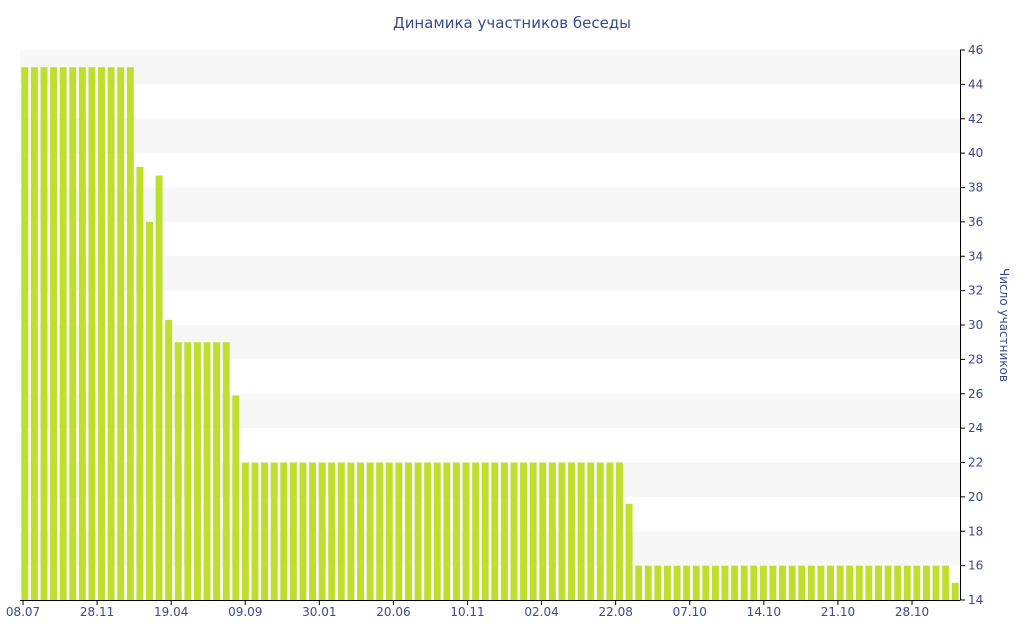  I want to click on y-tick-label: 46, so click(975, 50).